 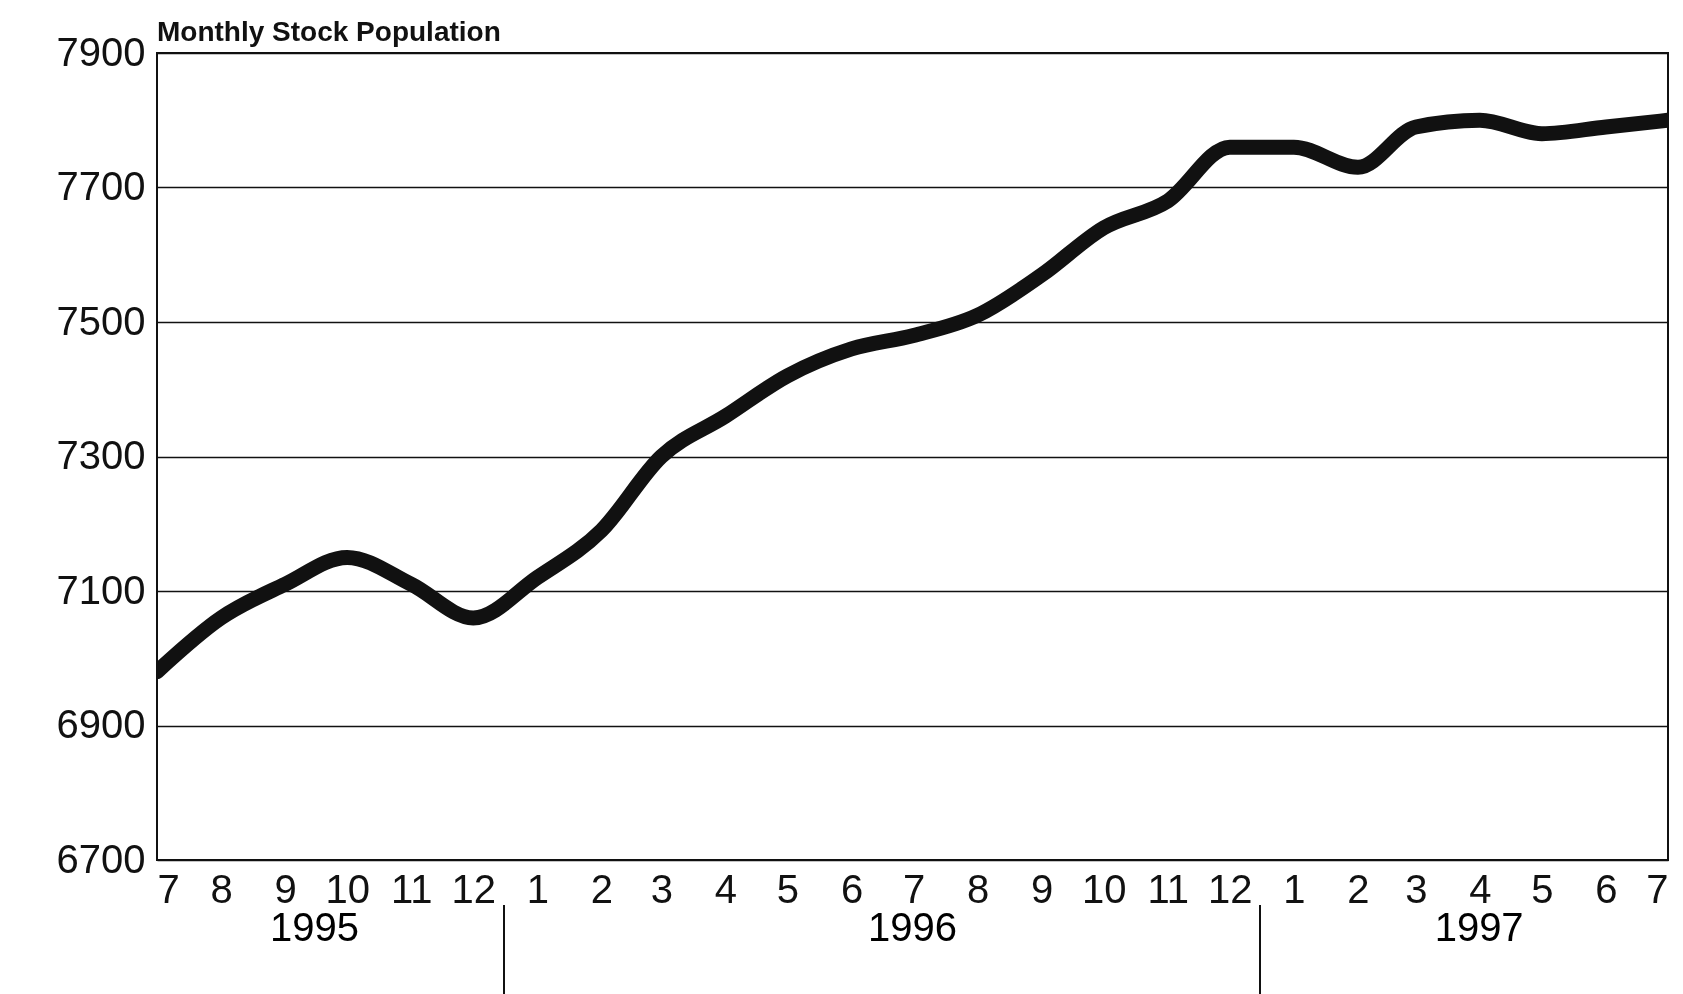 I want to click on x-tick-label: 10, so click(x=1104, y=888).